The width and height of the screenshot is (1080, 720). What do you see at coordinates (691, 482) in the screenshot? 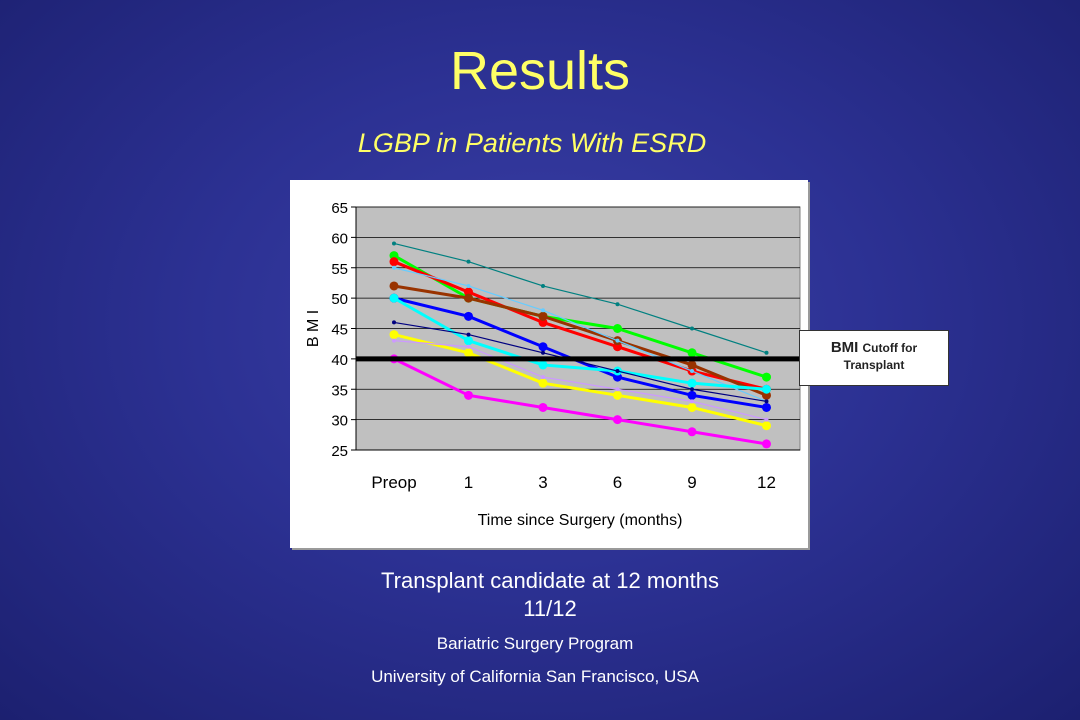
I see `x-tick-label: 9` at bounding box center [691, 482].